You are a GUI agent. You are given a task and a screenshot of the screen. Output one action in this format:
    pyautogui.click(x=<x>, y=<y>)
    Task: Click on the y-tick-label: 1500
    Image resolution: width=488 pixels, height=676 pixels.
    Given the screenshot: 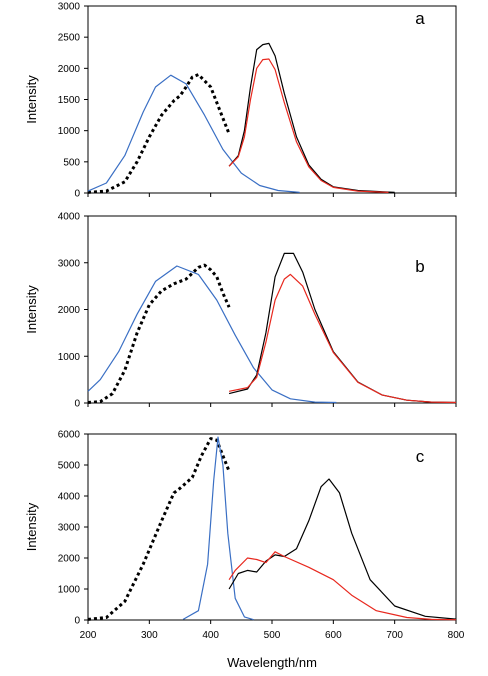 What is the action you would take?
    pyautogui.click(x=69, y=100)
    